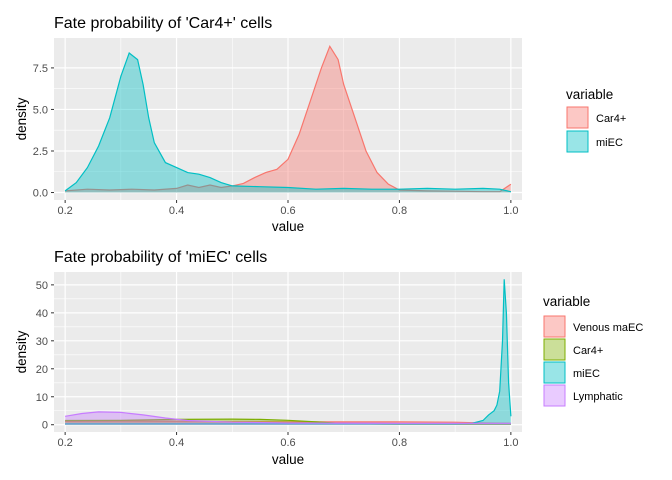 The height and width of the screenshot is (480, 672). I want to click on density-line-lymphatic, so click(288, 417).